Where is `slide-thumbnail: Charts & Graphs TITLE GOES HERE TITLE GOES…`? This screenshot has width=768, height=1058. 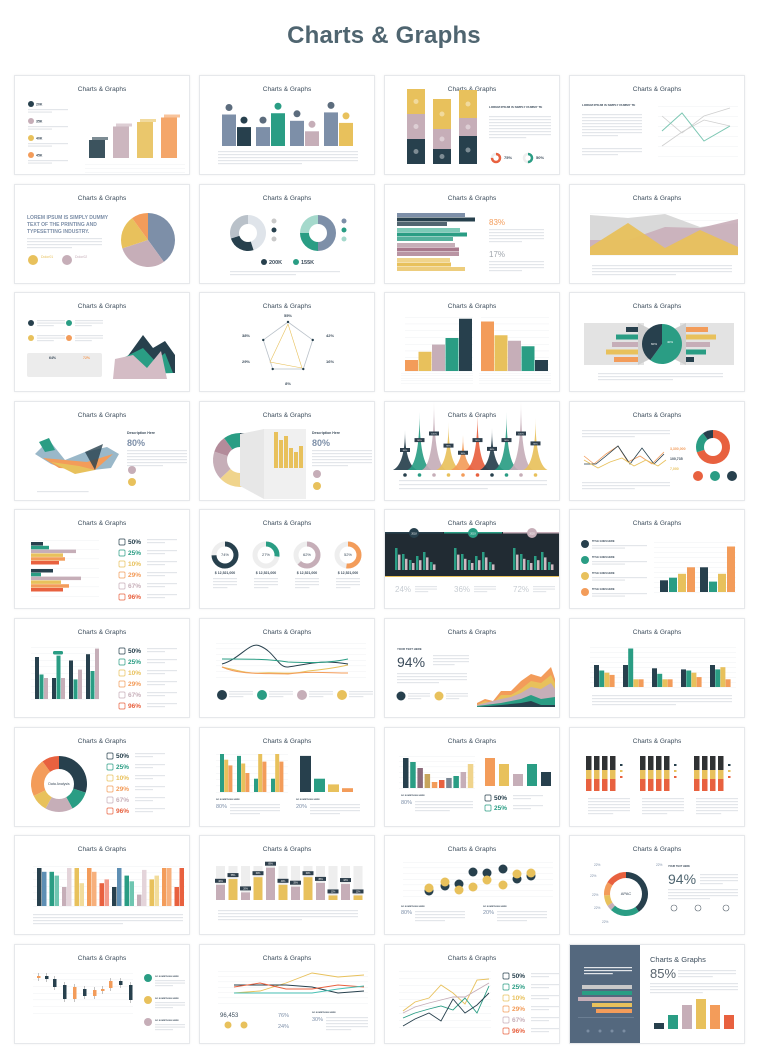
slide-thumbnail: Charts & Graphs TITLE GOES HERE TITLE GOES… is located at coordinates (657, 559).